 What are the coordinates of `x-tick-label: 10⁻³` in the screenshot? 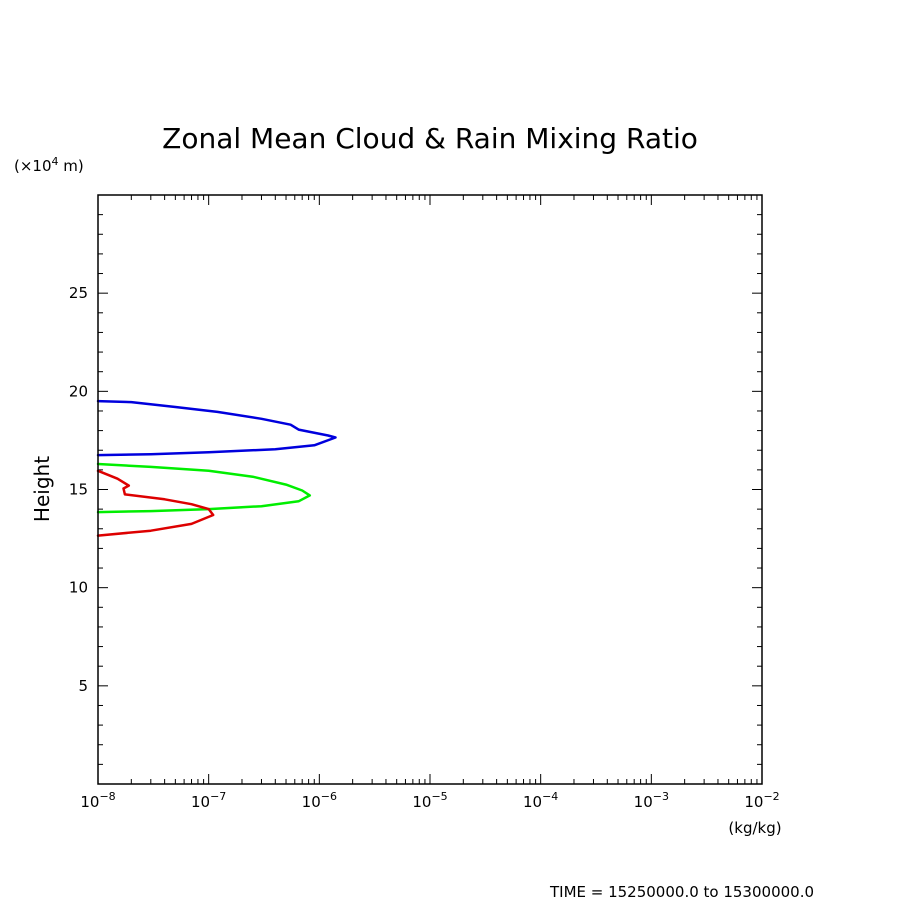 It's located at (651, 800).